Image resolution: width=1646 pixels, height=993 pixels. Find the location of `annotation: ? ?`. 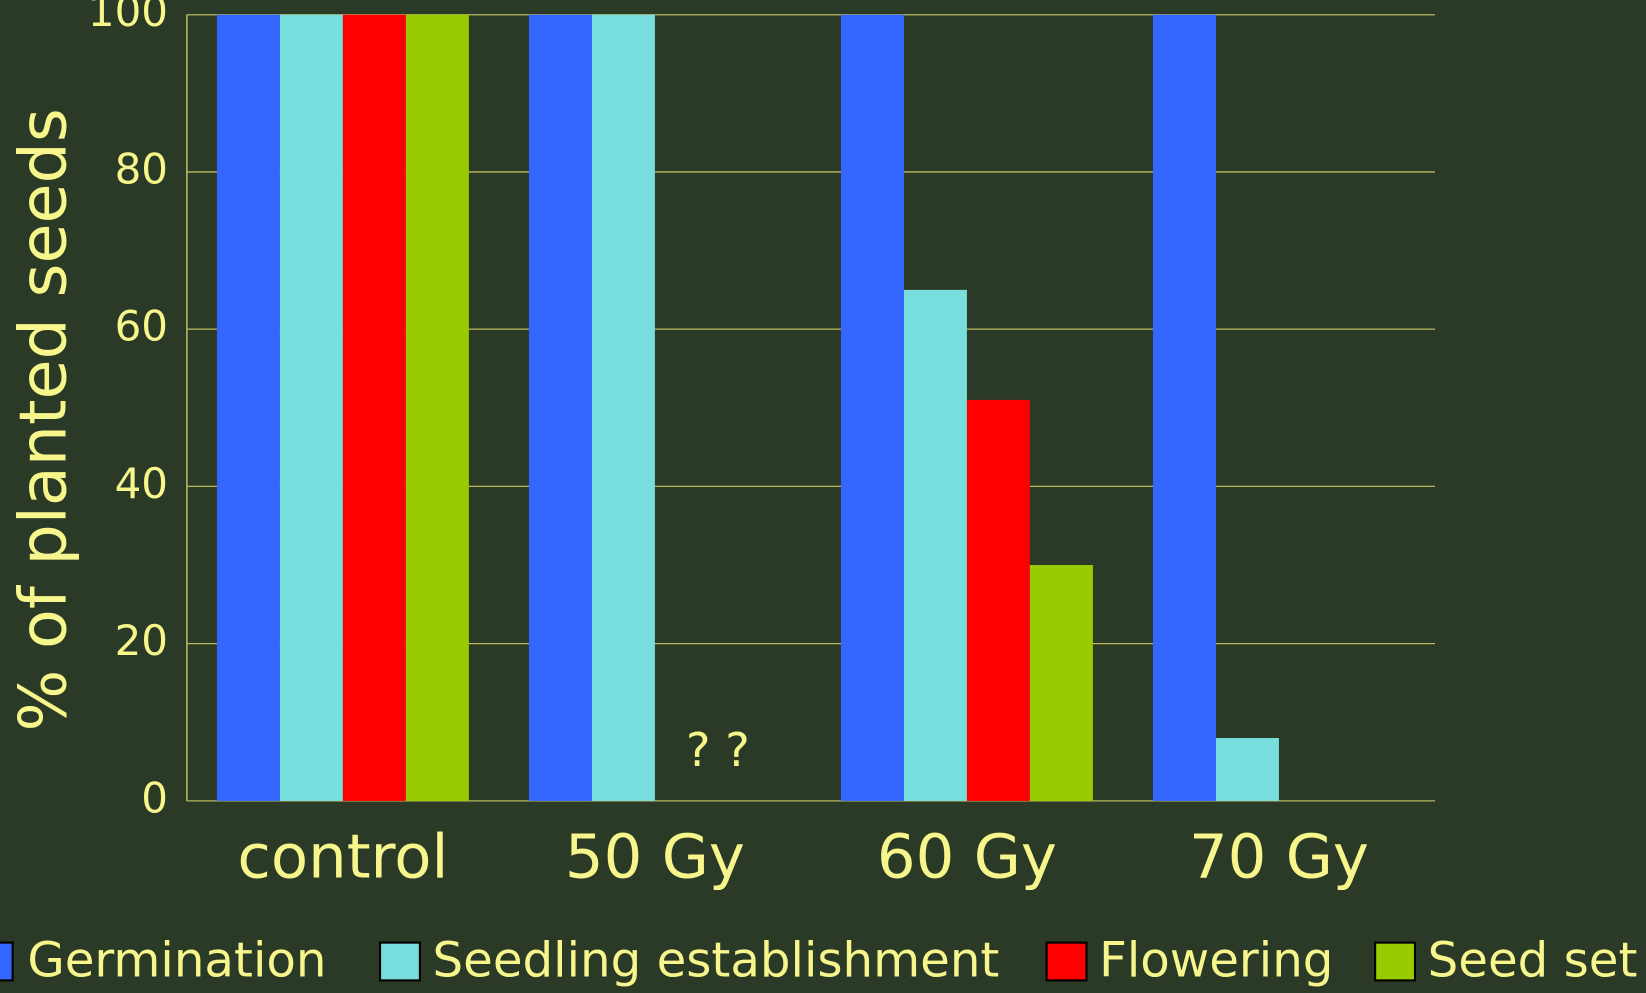

annotation: ? ? is located at coordinates (718, 750).